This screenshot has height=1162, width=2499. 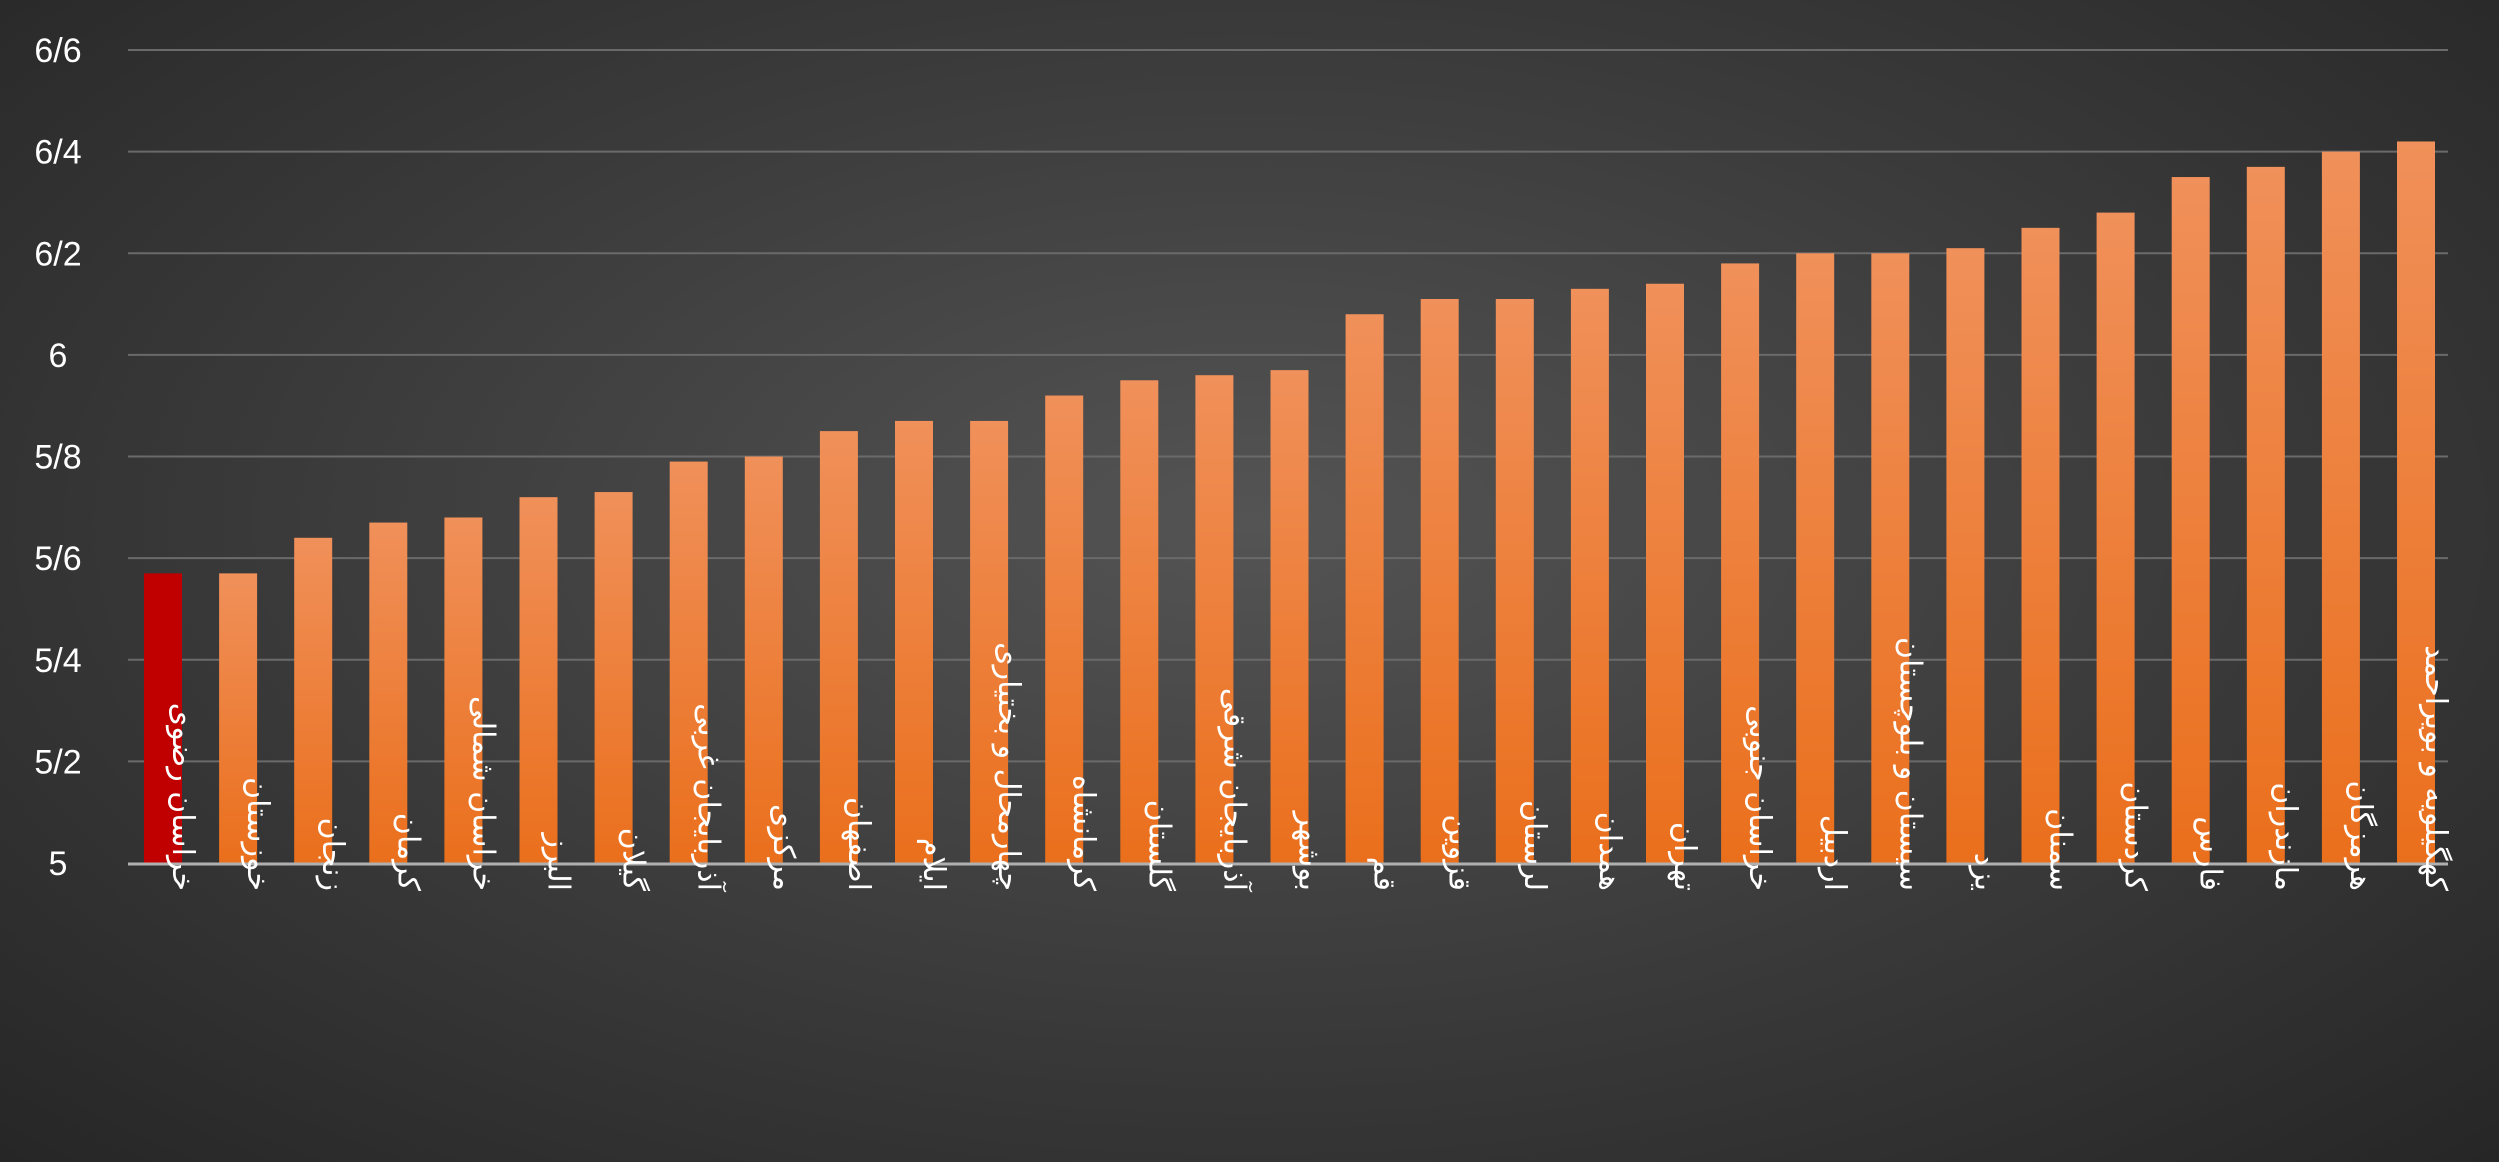 What do you see at coordinates (933, 864) in the screenshot?
I see `x-tick-label: ایلام` at bounding box center [933, 864].